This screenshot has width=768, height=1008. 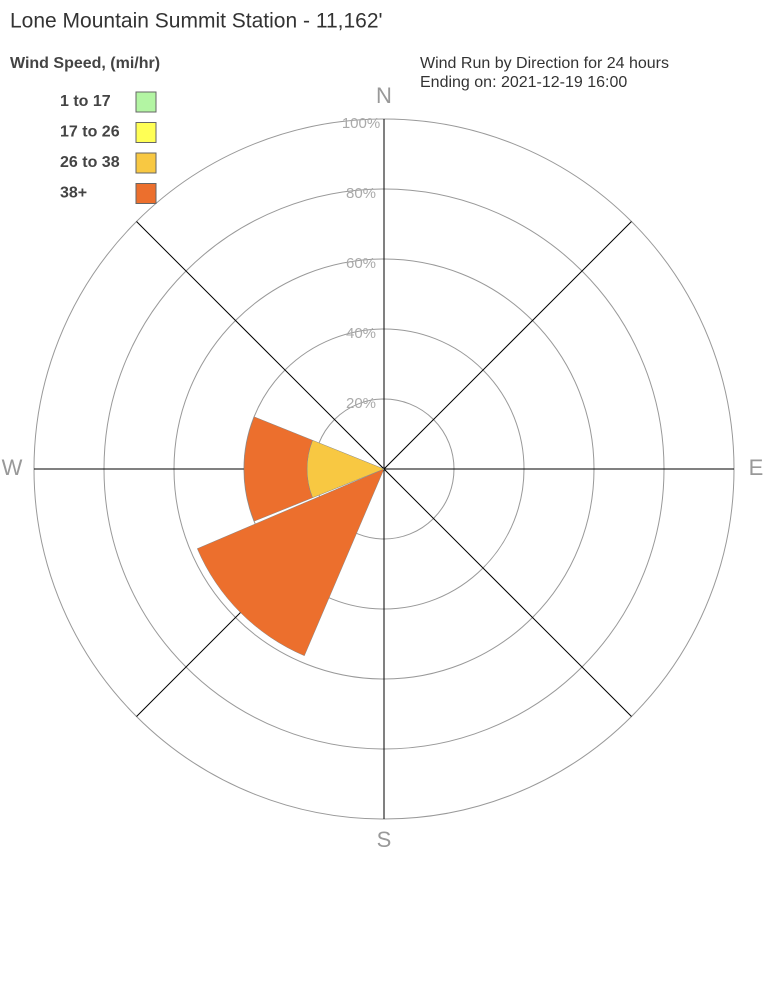 I want to click on legend-label: 1 to 17, so click(x=85, y=101).